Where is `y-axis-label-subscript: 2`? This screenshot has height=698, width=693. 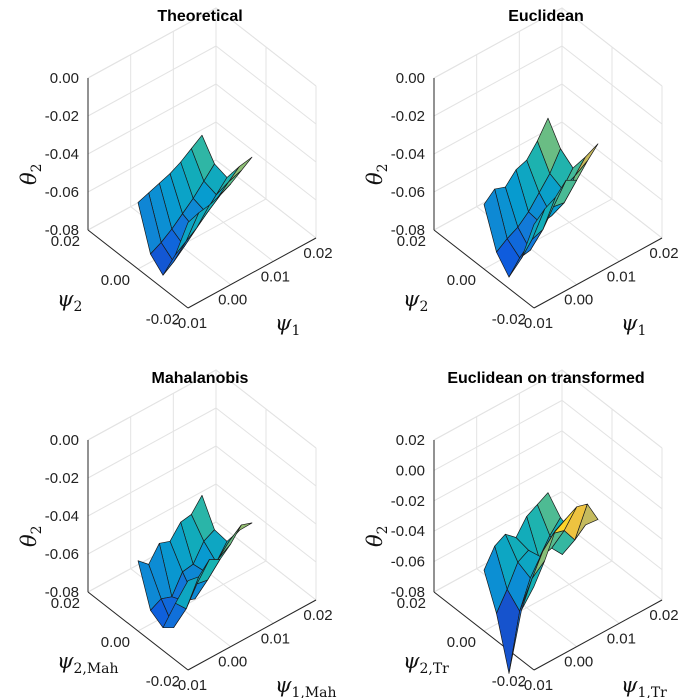
y-axis-label-subscript: 2 is located at coordinates (423, 307).